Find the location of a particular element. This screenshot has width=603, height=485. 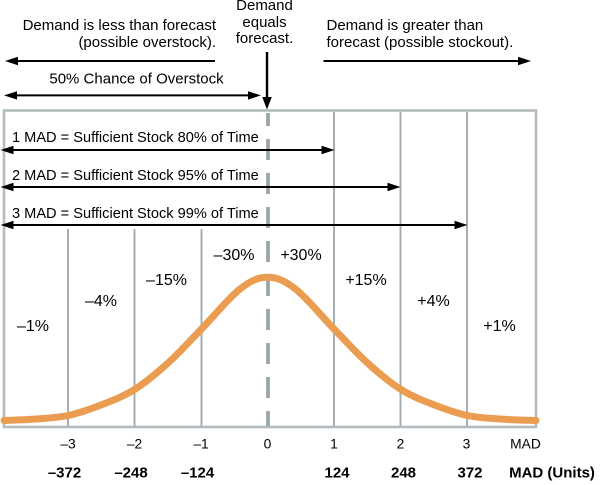

overstock-chance-arrow is located at coordinates (132, 95).